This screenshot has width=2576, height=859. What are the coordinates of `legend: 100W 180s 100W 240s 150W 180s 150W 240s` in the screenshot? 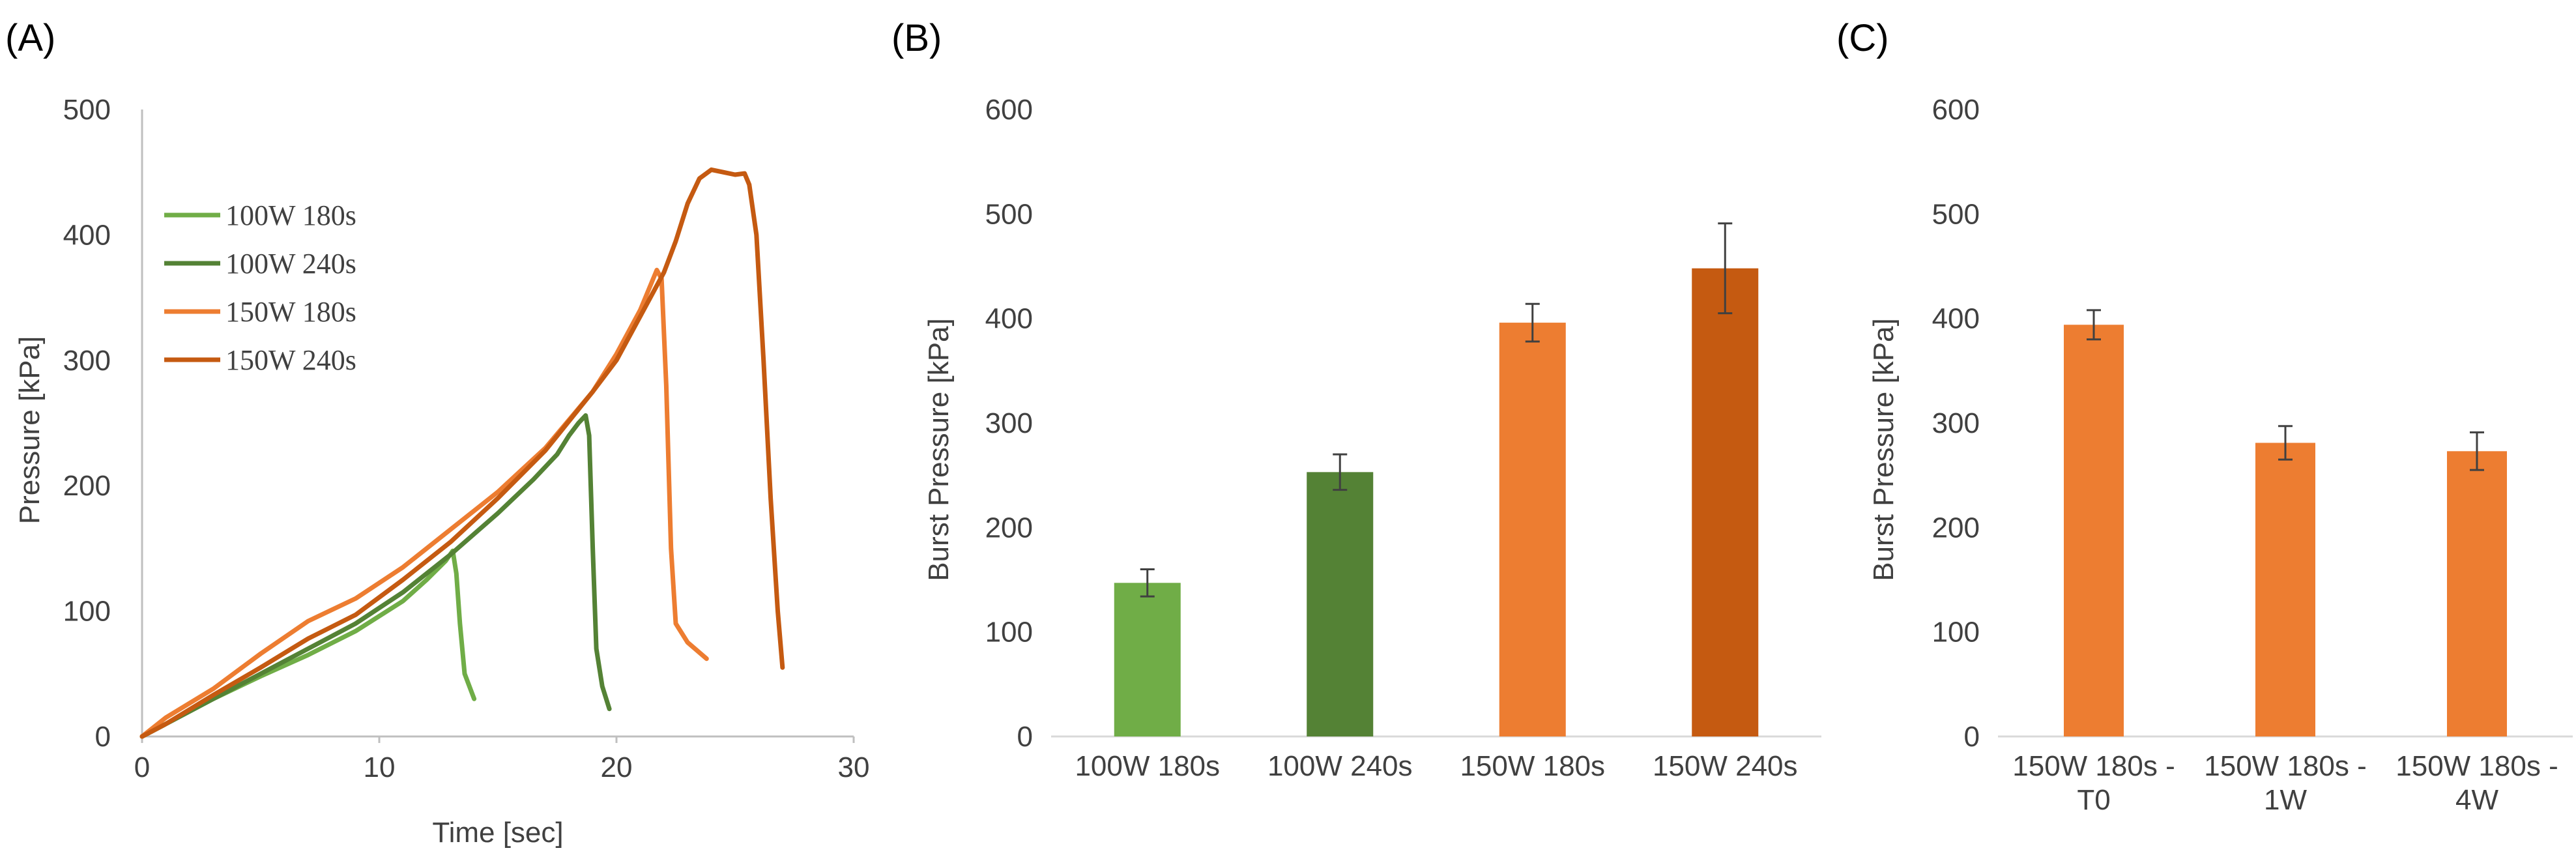 It's located at (260, 288).